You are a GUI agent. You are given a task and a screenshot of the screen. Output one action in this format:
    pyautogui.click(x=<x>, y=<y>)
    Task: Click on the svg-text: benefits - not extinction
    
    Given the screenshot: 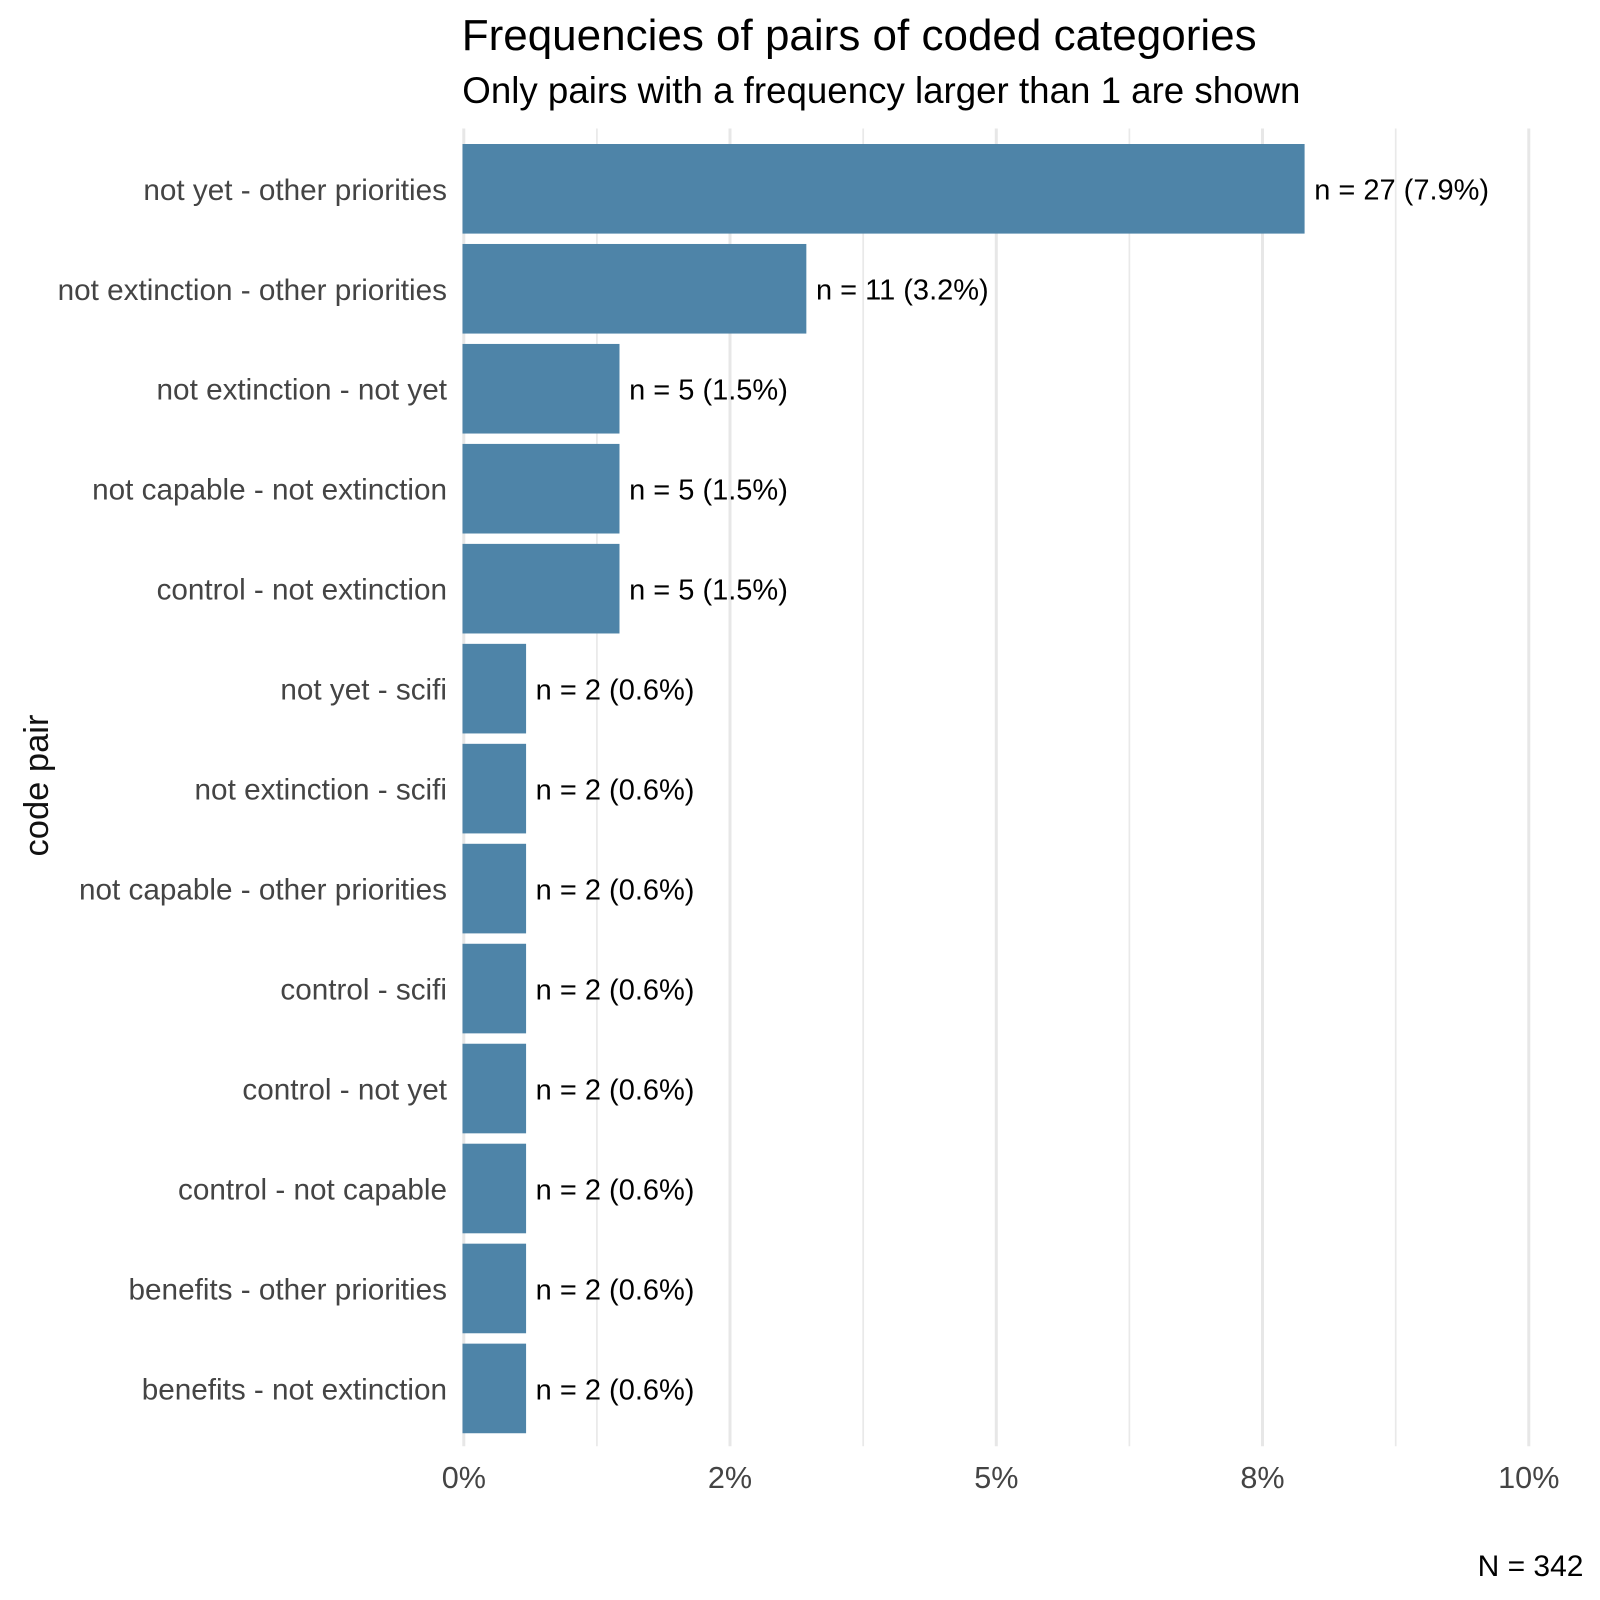 What is the action you would take?
    pyautogui.click(x=294, y=1389)
    